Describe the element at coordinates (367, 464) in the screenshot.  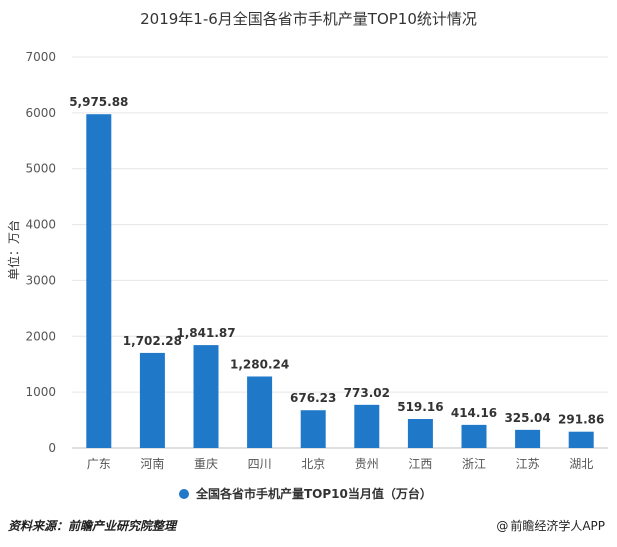
I see `x-tick-label: 贵州` at that location.